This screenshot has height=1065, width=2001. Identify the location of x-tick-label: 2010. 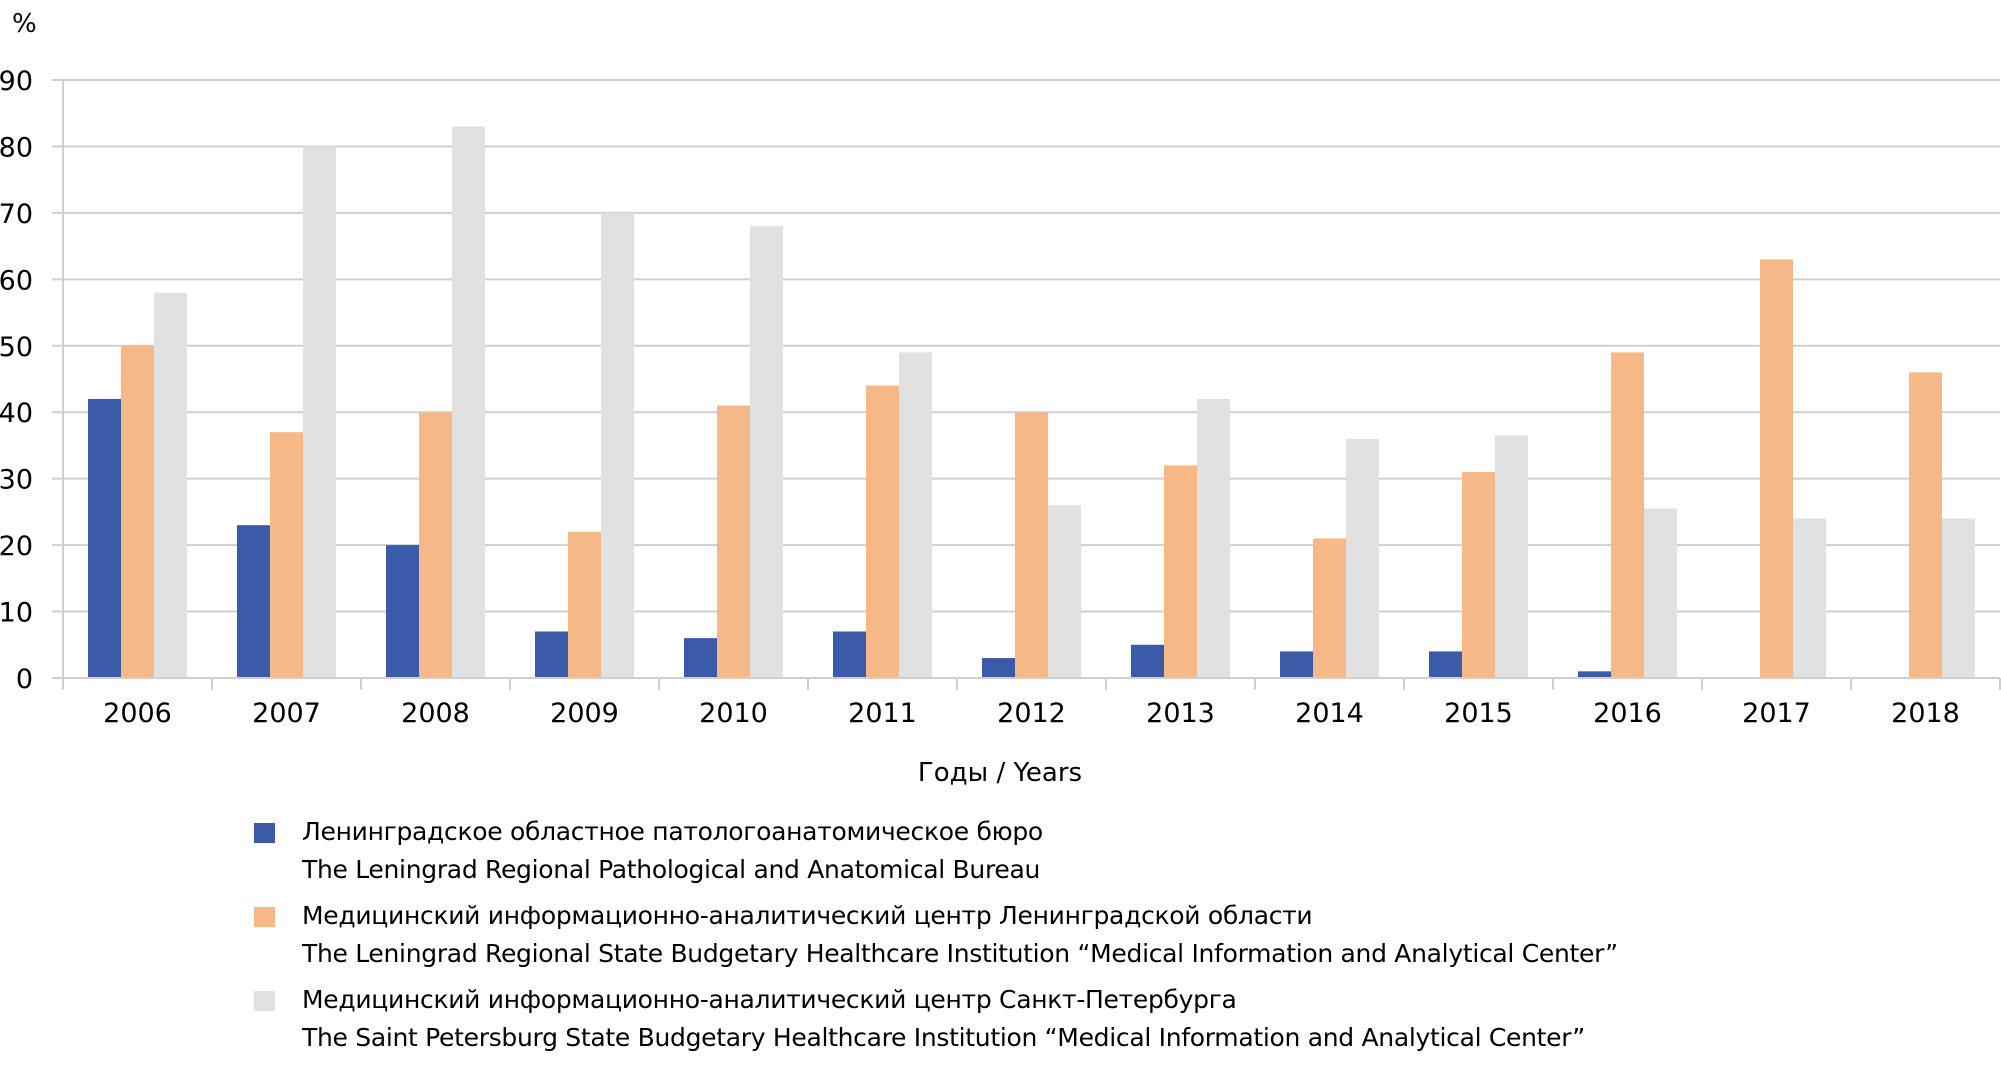
(733, 713).